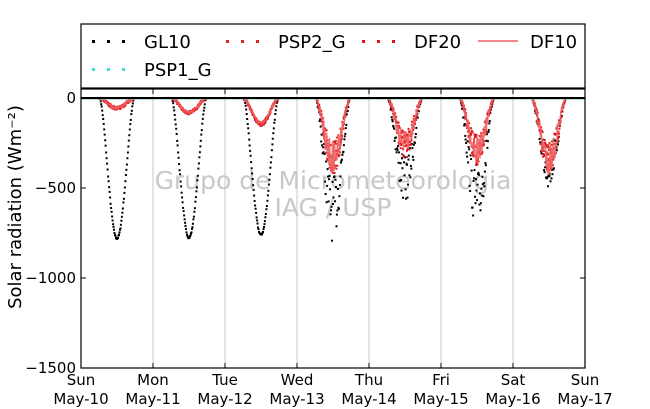 The image size is (650, 409). Describe the element at coordinates (296, 399) in the screenshot. I see `x-tick-label-date: May-13` at that location.